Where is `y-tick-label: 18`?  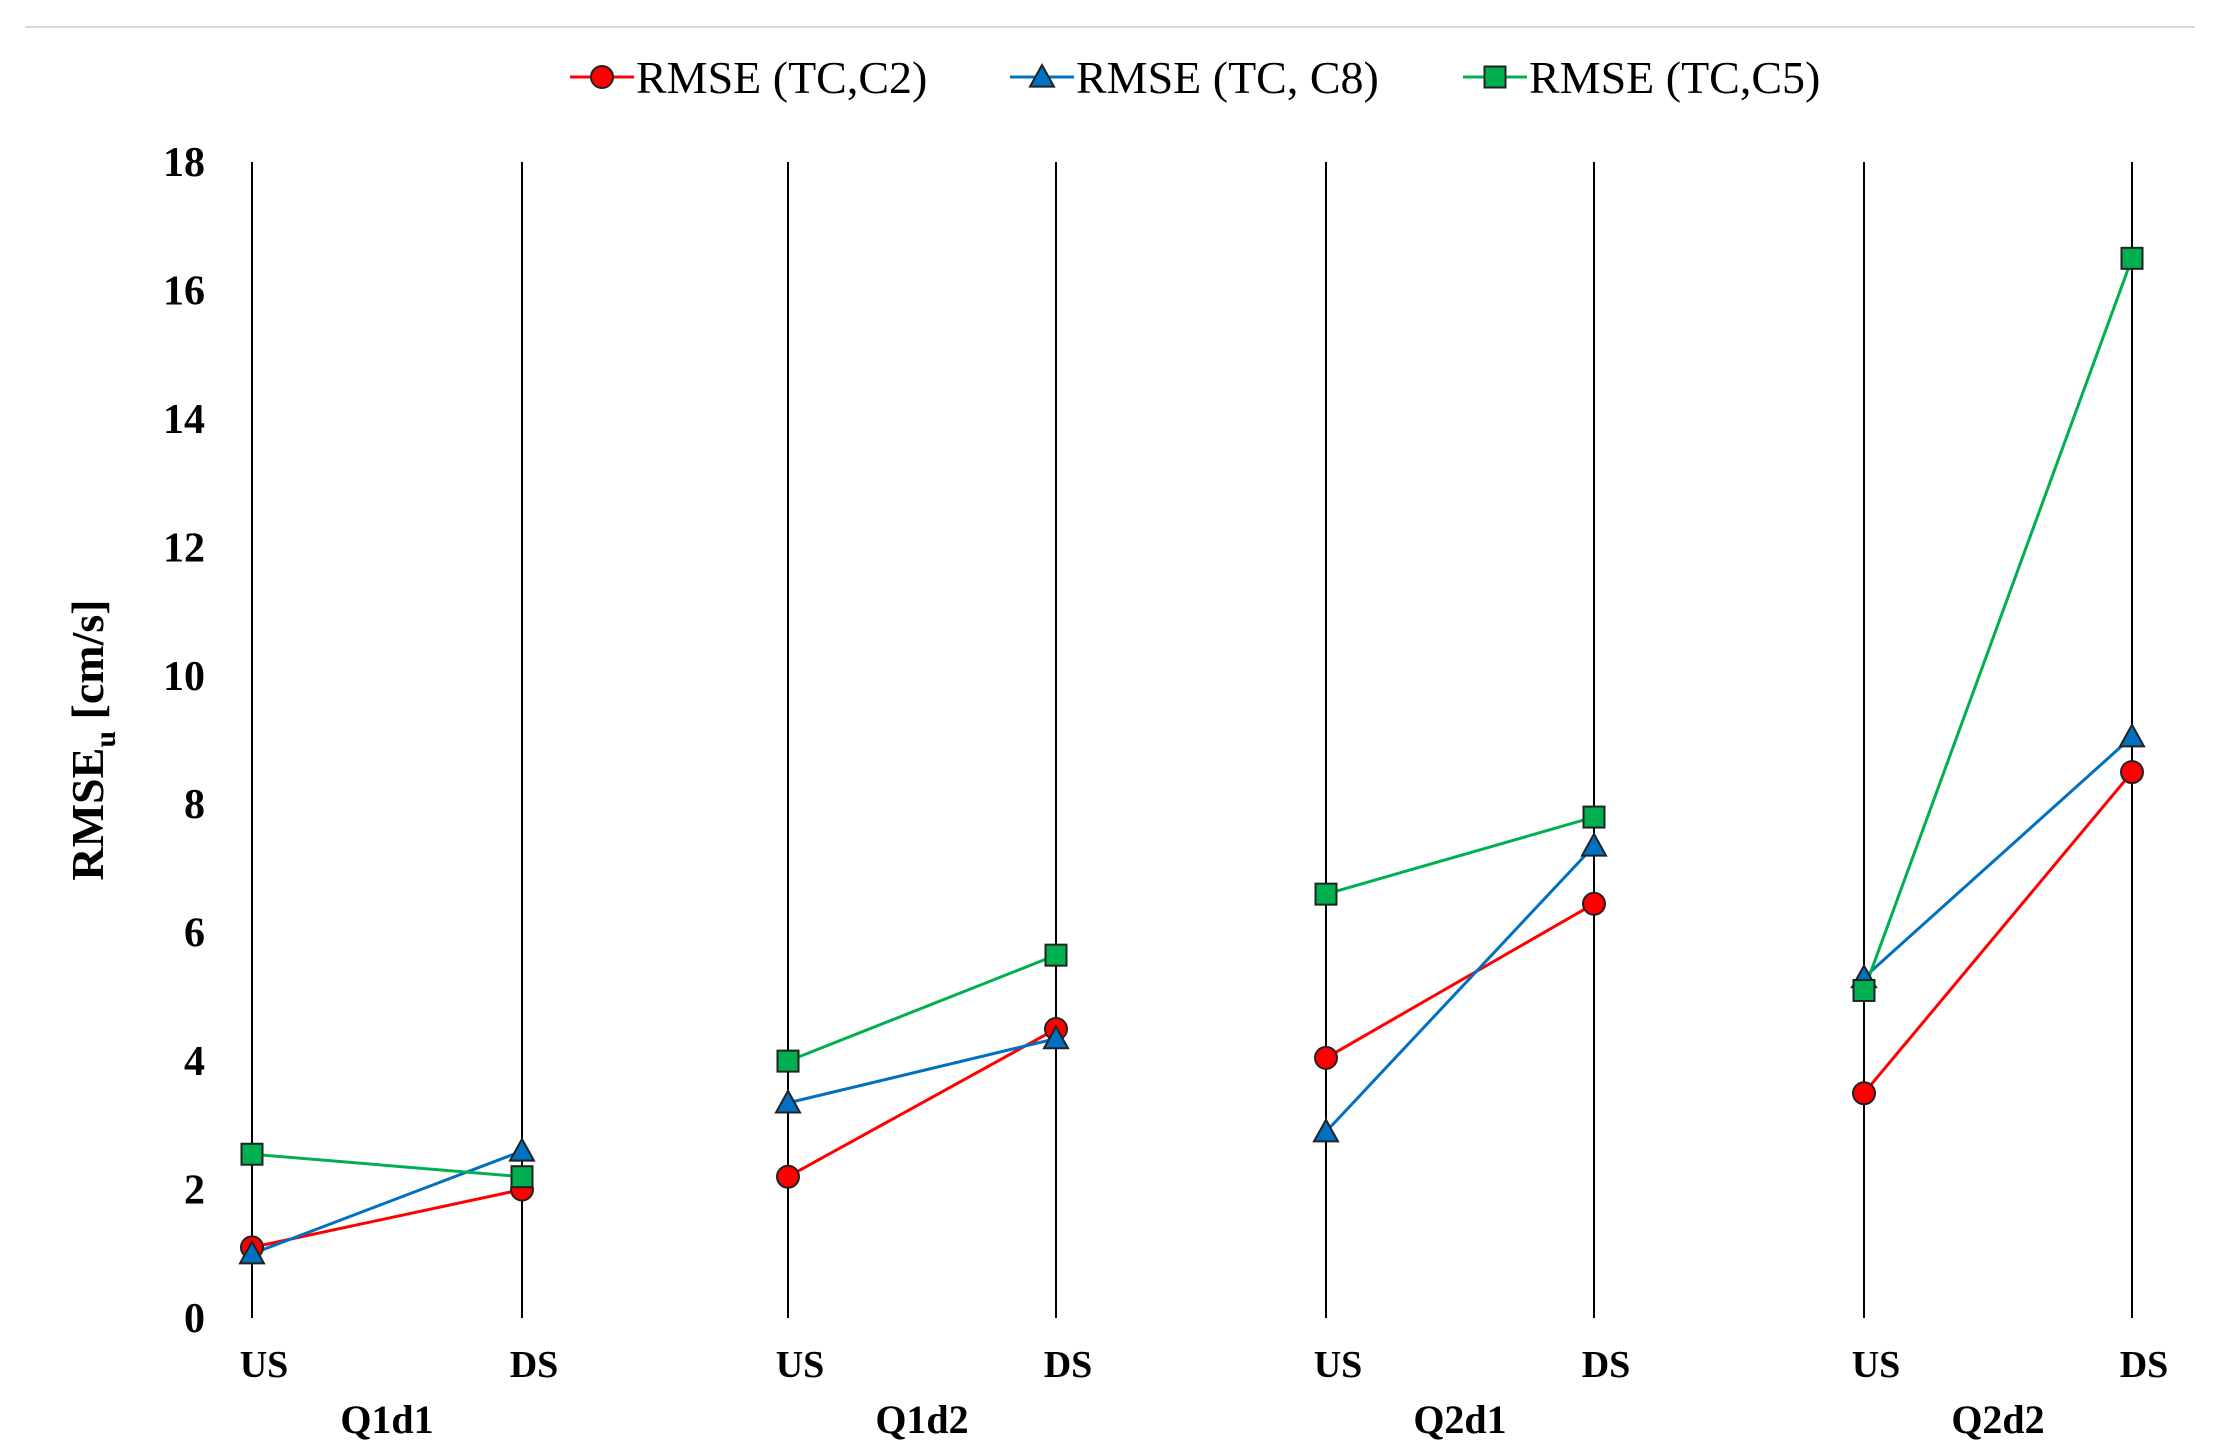 y-tick-label: 18 is located at coordinates (184, 163).